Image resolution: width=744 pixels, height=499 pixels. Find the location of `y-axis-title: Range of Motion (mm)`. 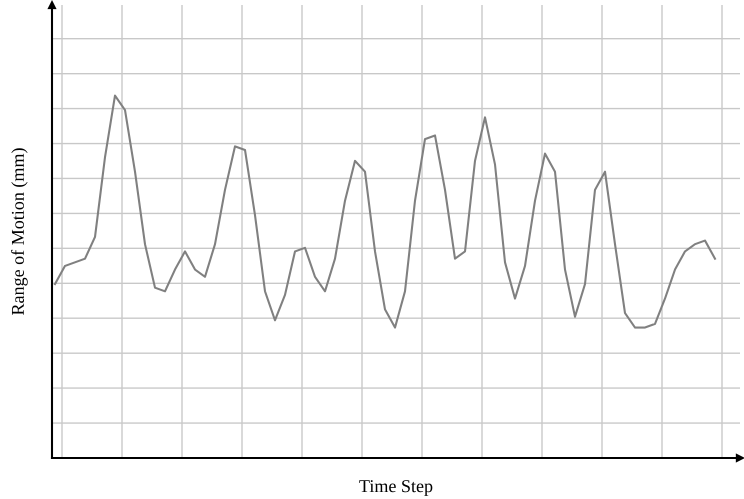

y-axis-title: Range of Motion (mm) is located at coordinates (19, 231).